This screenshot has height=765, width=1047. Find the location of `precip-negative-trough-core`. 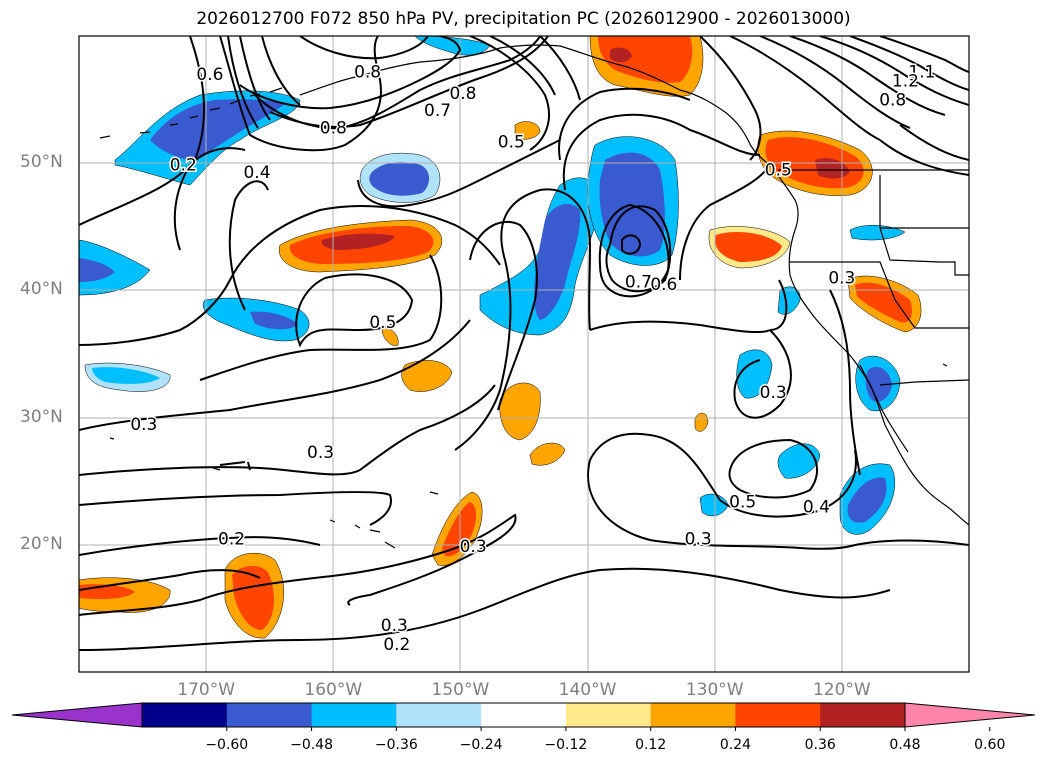

precip-negative-trough-core is located at coordinates (557, 261).